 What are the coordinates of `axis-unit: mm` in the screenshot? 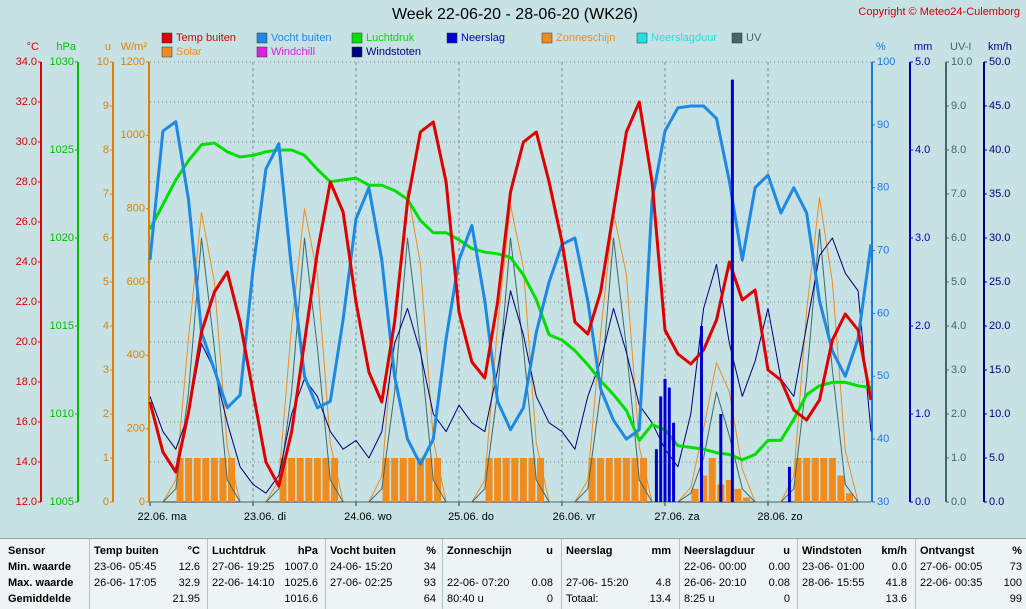 It's located at (923, 47).